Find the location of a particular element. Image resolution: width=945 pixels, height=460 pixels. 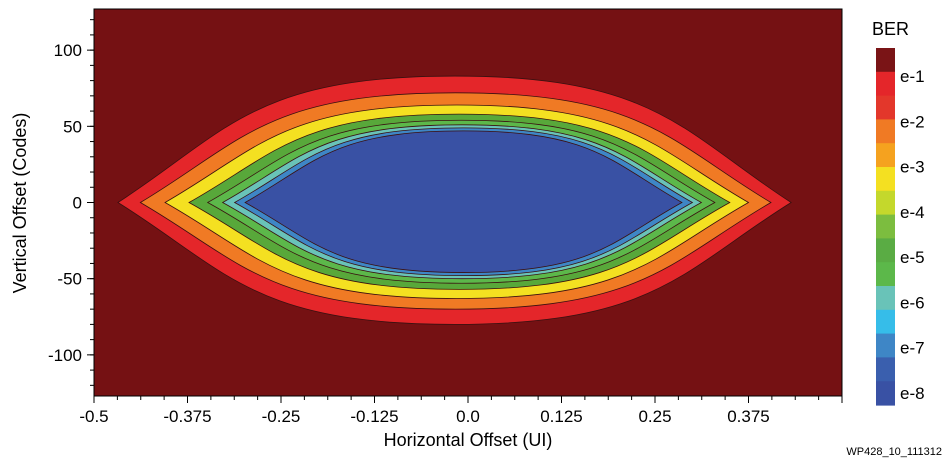

figure-id: WP428_10_111312 is located at coordinates (894, 452).